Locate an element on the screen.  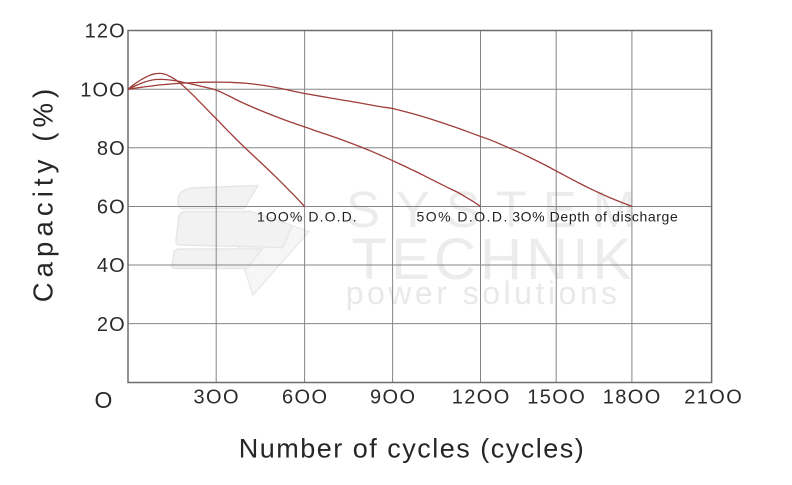
svg-text: Capacity (%) is located at coordinates (43, 193).